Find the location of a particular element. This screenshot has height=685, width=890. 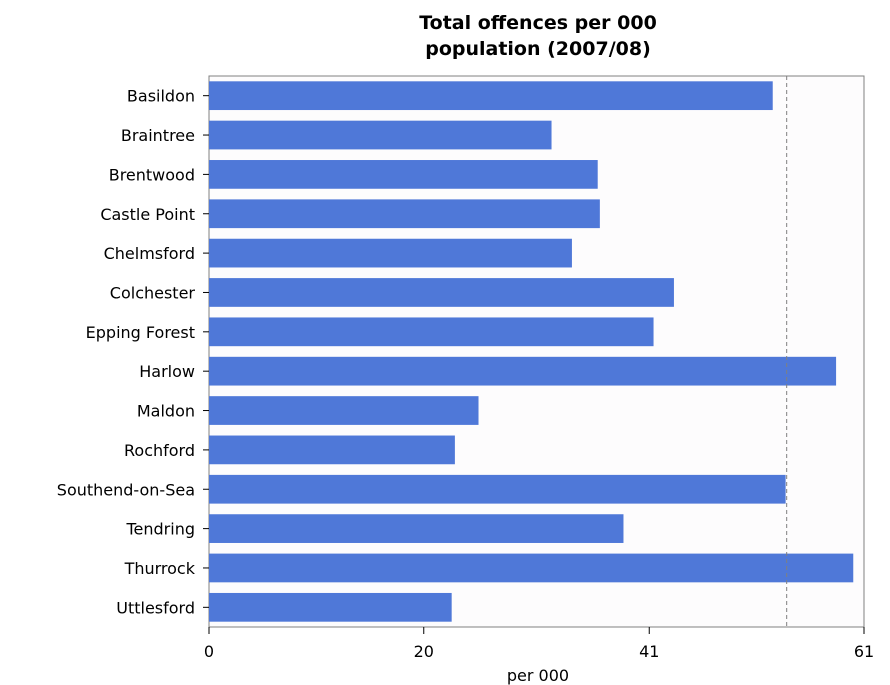

bar-rochford is located at coordinates (332, 450).